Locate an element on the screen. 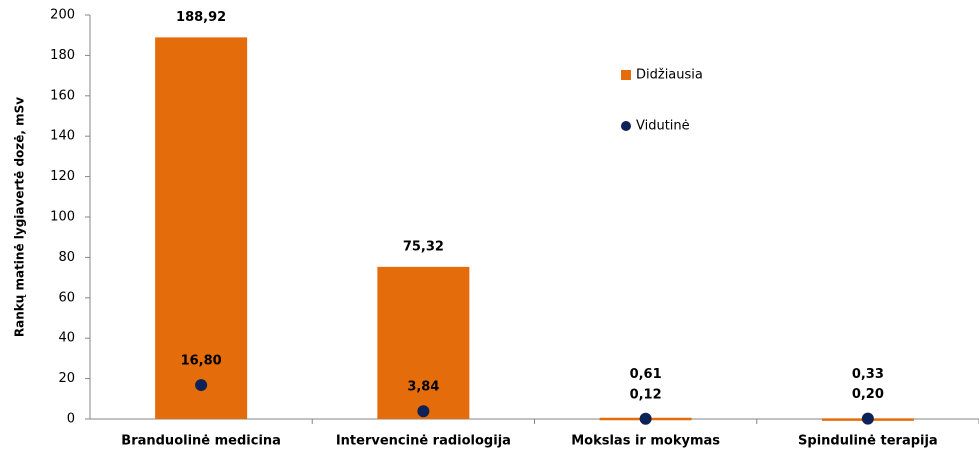 The height and width of the screenshot is (461, 979). legend-label: Didžiausia is located at coordinates (669, 75).